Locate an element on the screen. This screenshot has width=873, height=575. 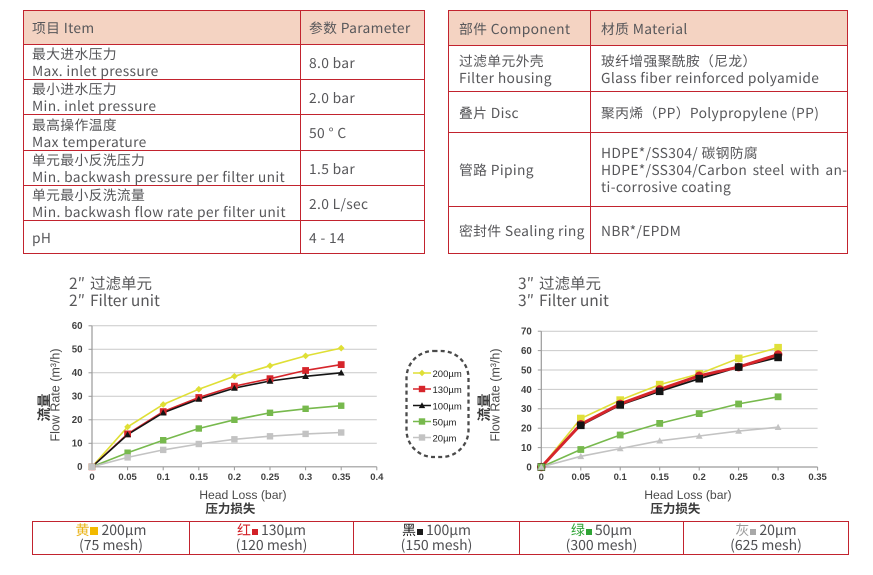
svg-text: 70 is located at coordinates (526, 332).